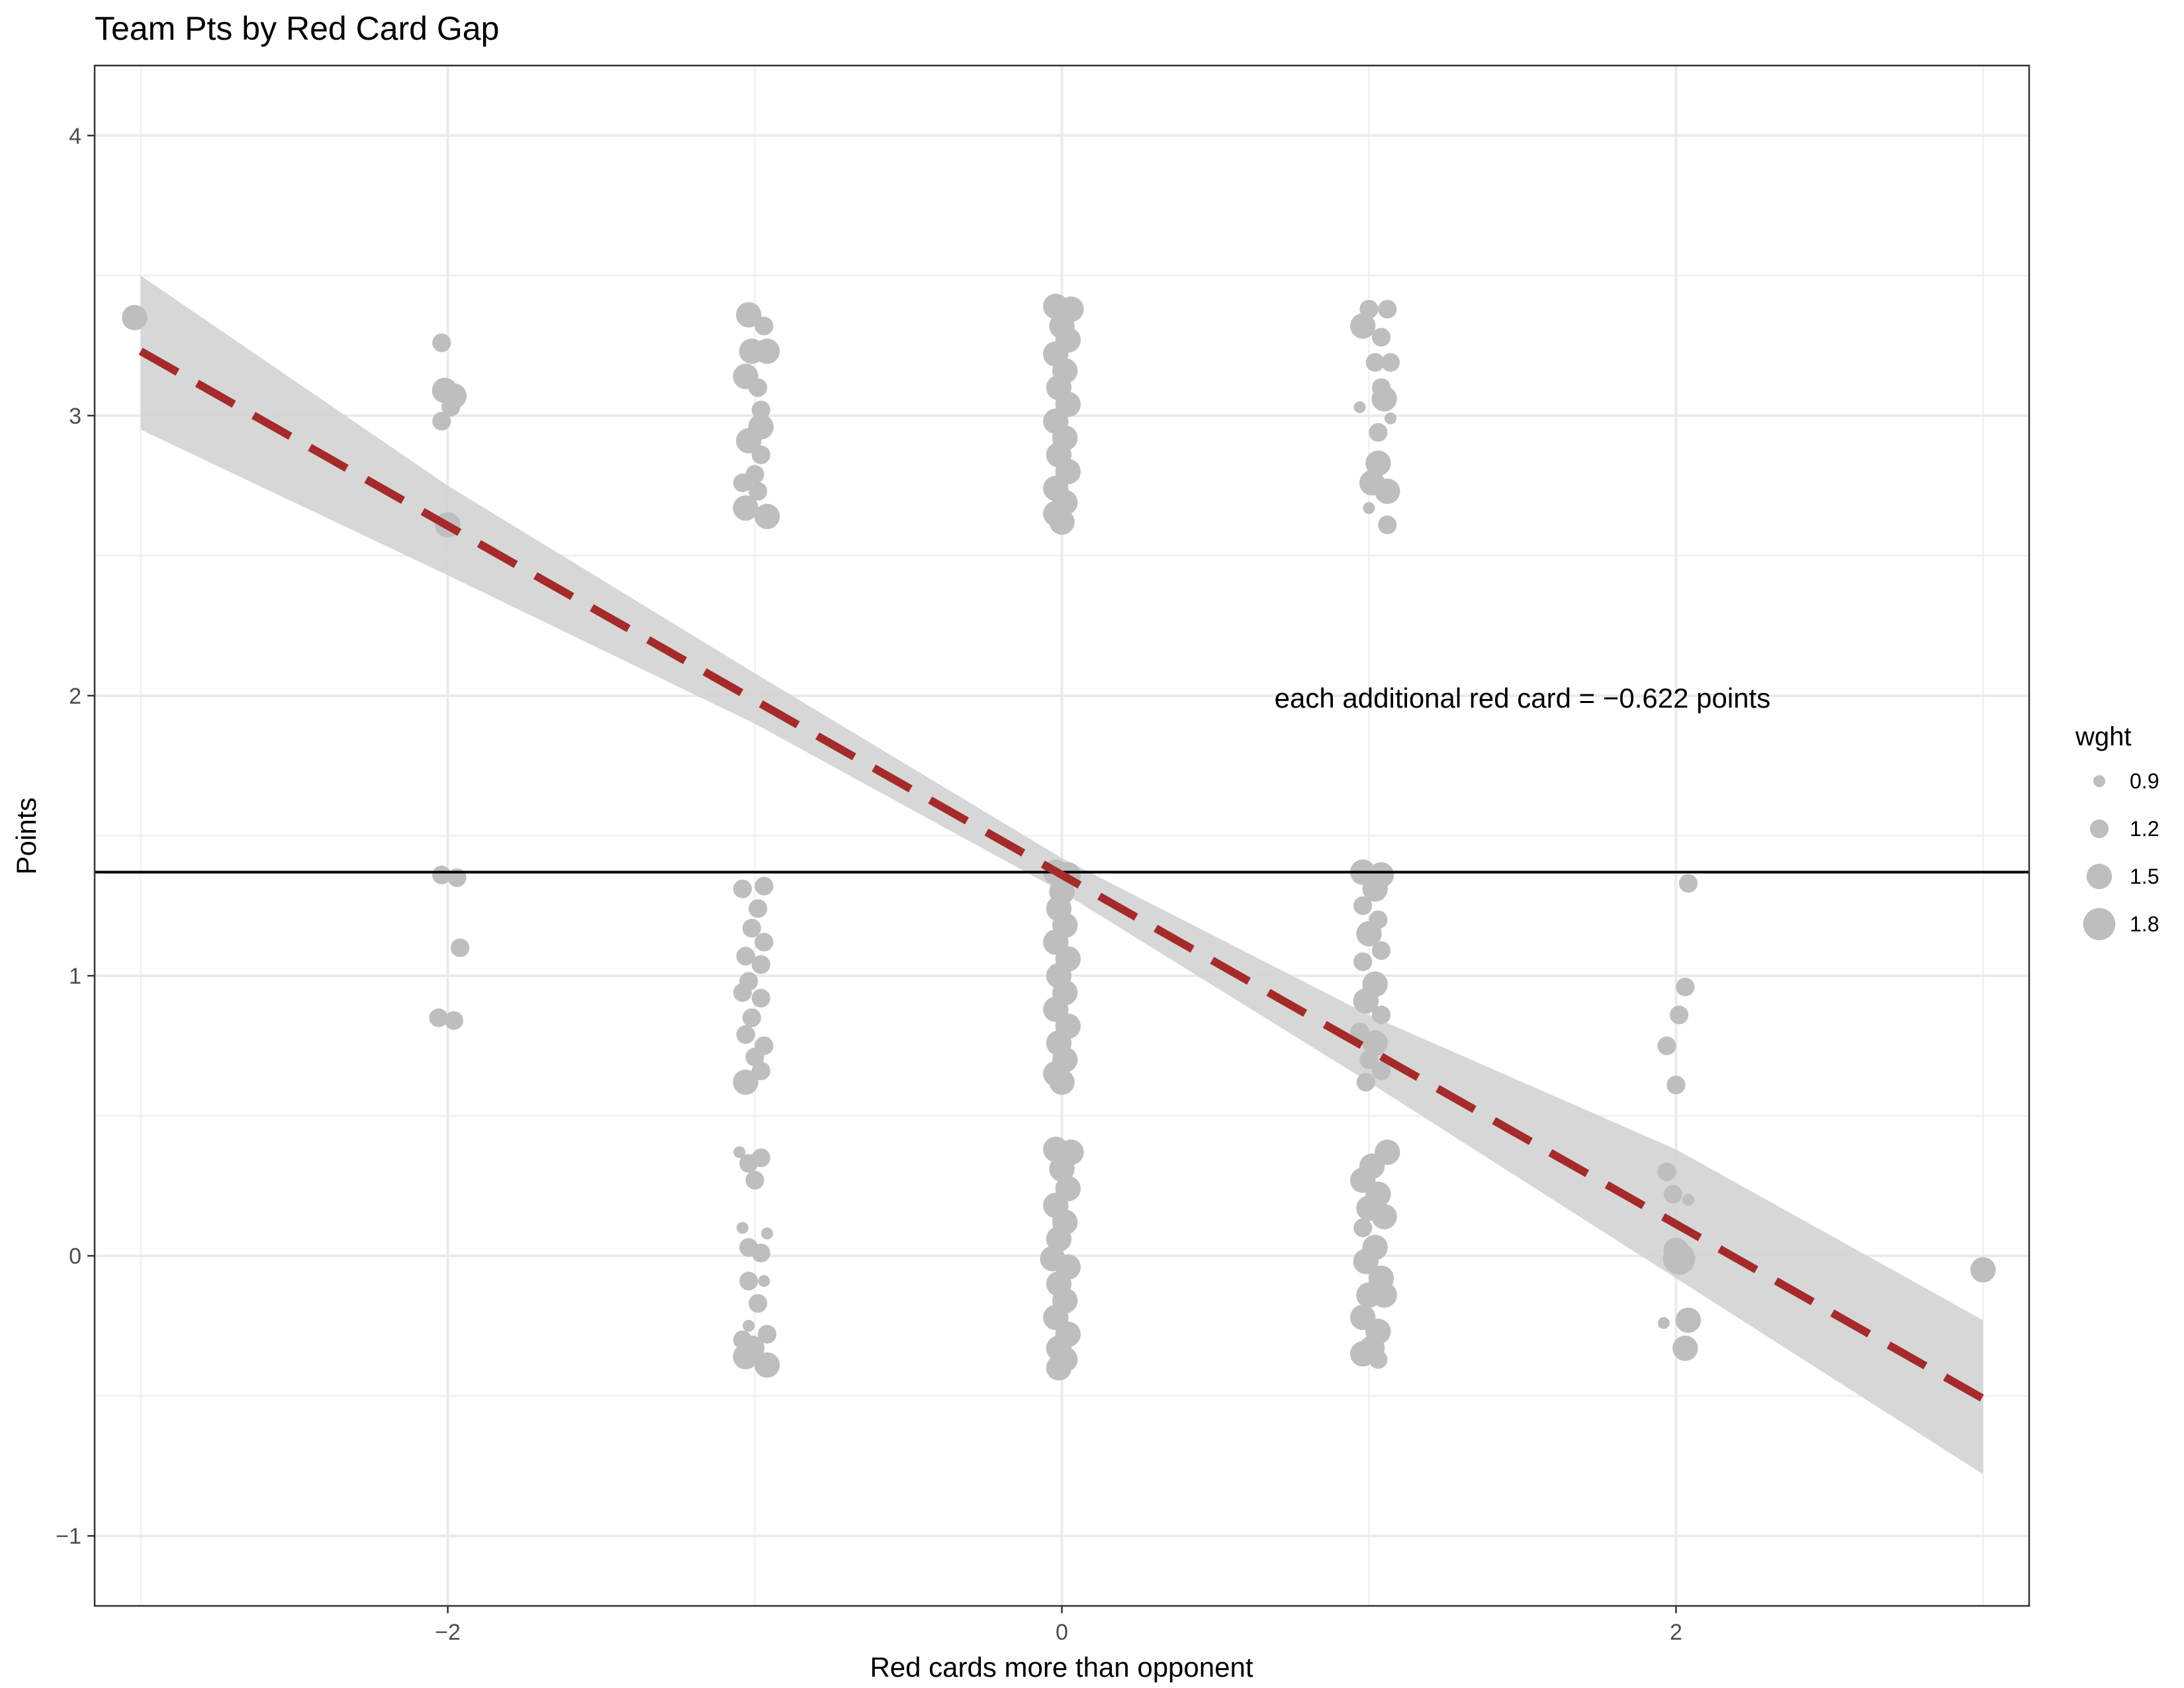  What do you see at coordinates (75, 416) in the screenshot?
I see `y-tick-label: 3` at bounding box center [75, 416].